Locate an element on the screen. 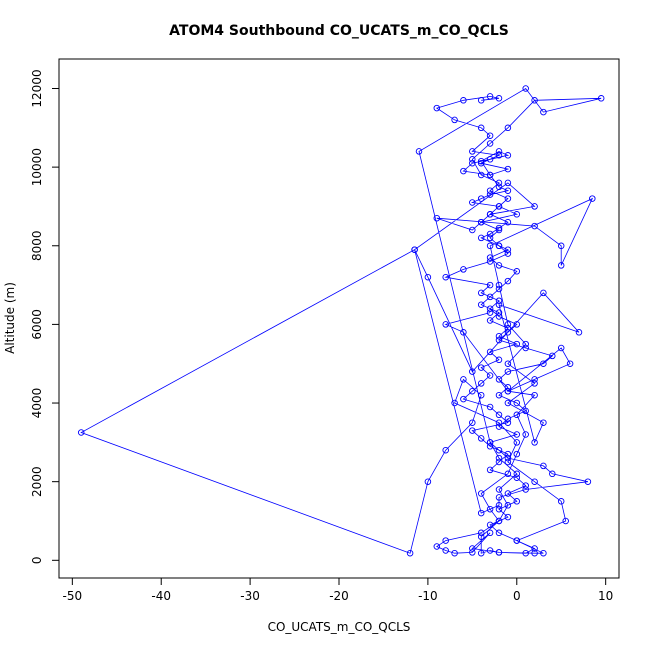 The width and height of the screenshot is (650, 650). y-tick-label: 4000 is located at coordinates (37, 403).